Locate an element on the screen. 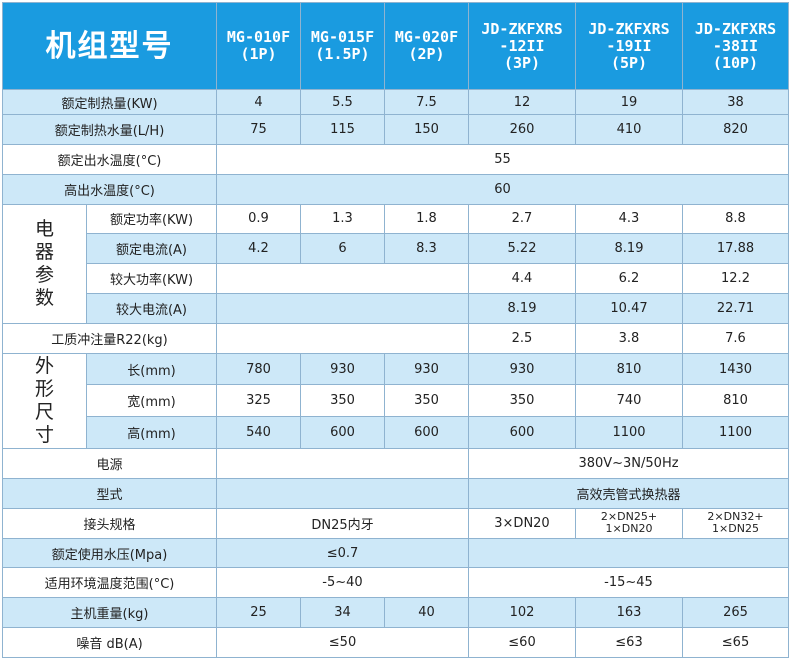 The width and height of the screenshot is (790, 660). row-label: 主机重量(kg) is located at coordinates (109, 613).